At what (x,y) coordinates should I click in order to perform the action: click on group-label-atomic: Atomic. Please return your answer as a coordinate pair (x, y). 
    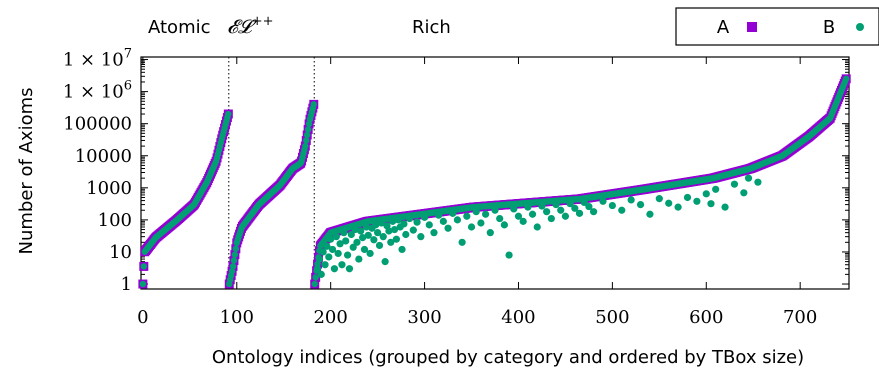
    Looking at the image, I should click on (179, 27).